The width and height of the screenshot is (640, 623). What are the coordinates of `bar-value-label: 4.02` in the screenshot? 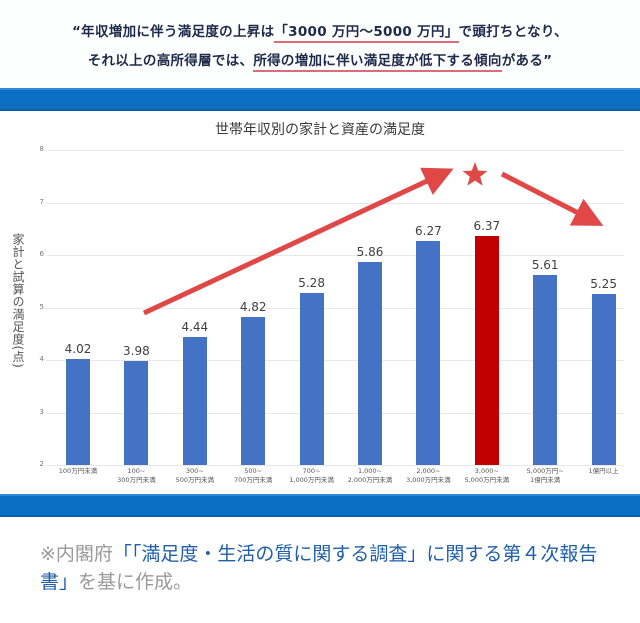 It's located at (78, 348).